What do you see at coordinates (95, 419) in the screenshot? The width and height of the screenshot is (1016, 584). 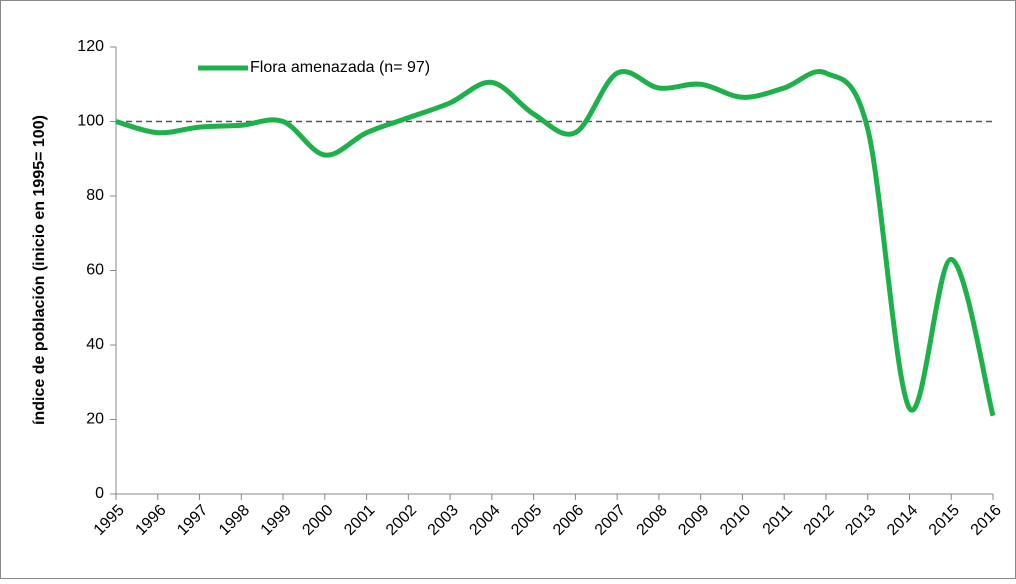 I see `y-tick-label: 20` at bounding box center [95, 419].